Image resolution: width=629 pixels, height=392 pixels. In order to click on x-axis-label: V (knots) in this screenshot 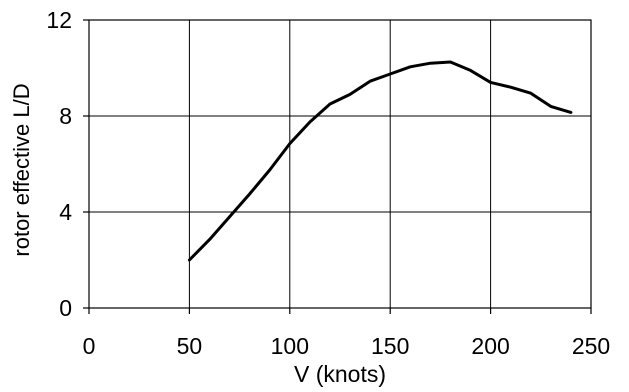, I will do `click(340, 374)`.